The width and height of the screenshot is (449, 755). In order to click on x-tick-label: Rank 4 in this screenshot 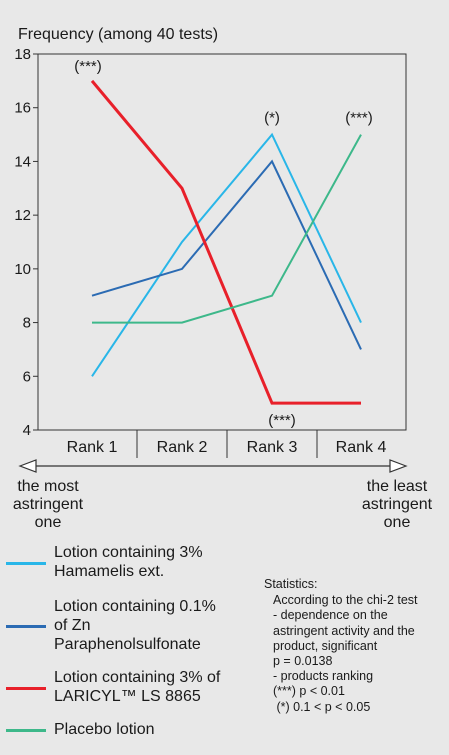, I will do `click(361, 447)`.